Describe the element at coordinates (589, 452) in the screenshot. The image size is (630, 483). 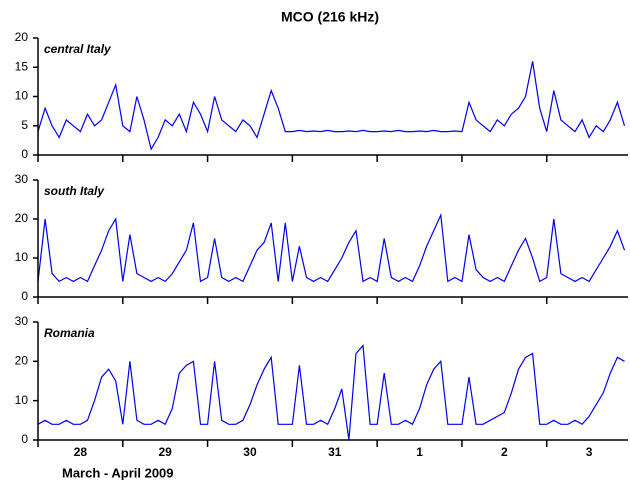
I see `x-tick-label: 3` at that location.